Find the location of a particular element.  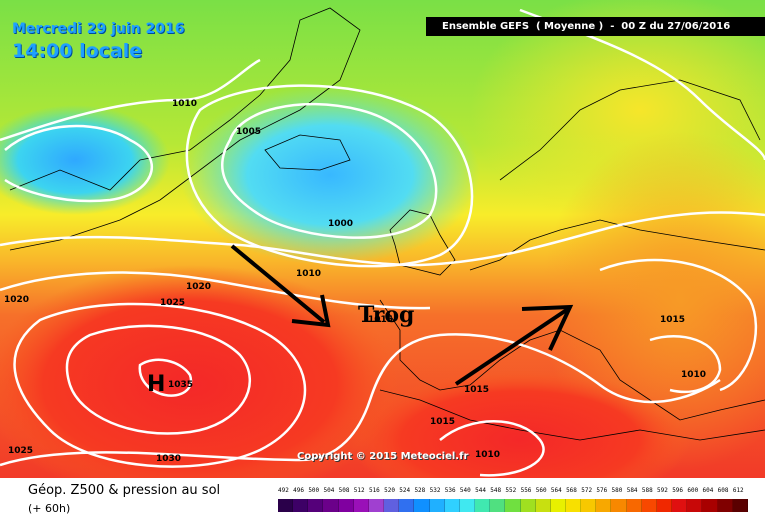

isobar-1015-east is located at coordinates (678, 325).